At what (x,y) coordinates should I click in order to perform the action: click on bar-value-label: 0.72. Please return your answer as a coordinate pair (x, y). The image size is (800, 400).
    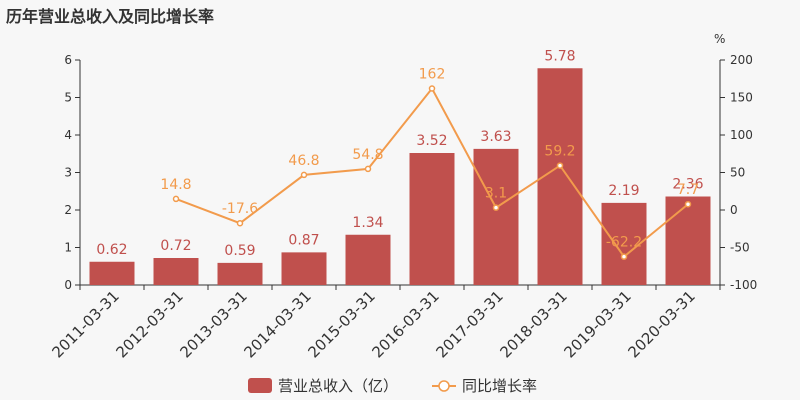
    Looking at the image, I should click on (175, 246).